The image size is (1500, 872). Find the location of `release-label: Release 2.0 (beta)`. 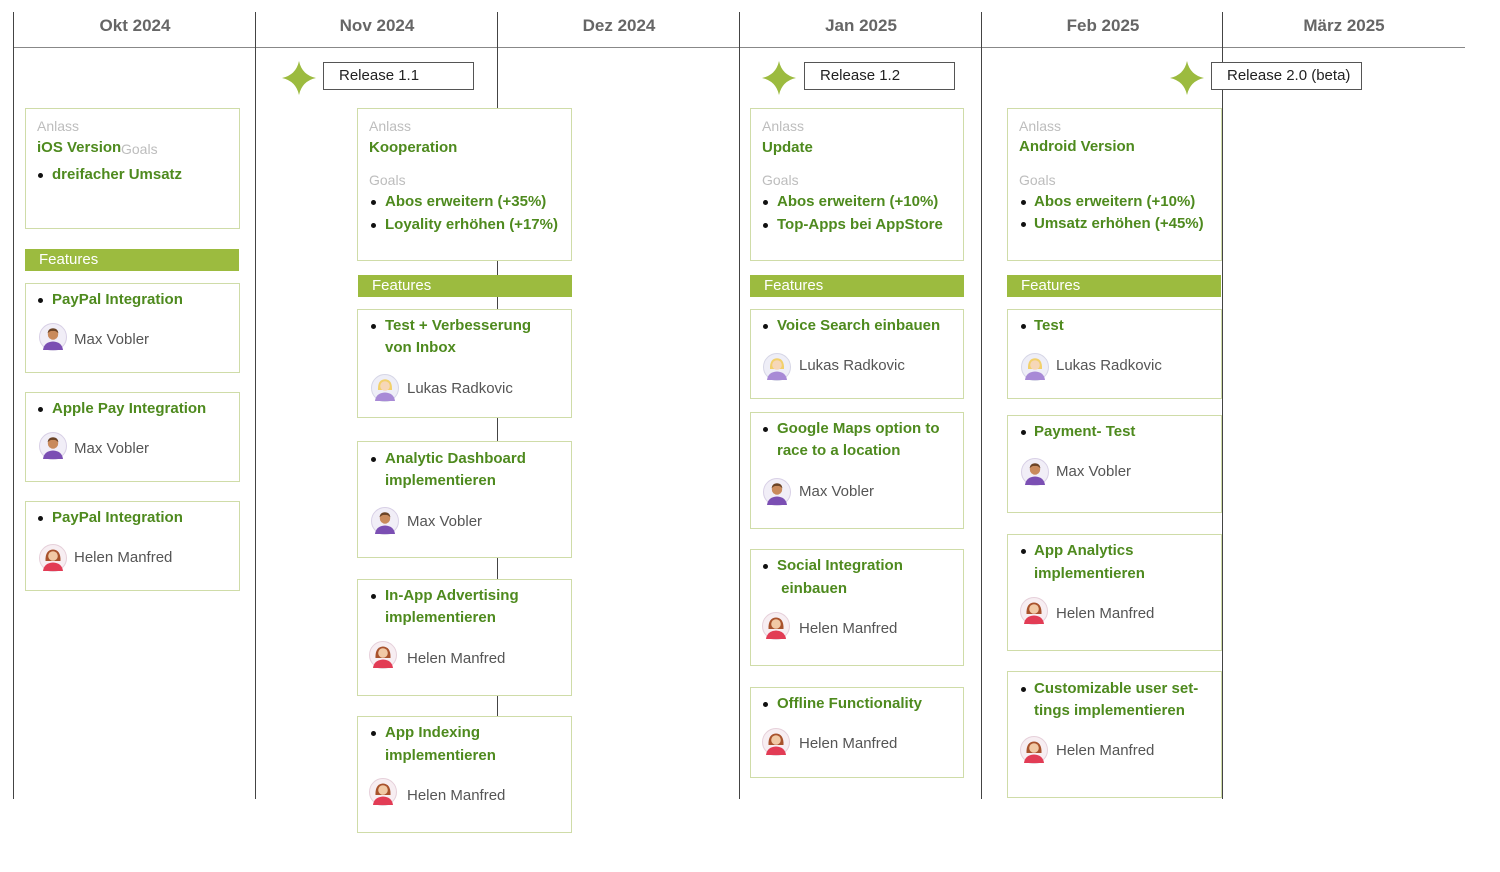

release-label: Release 2.0 (beta) is located at coordinates (1286, 76).